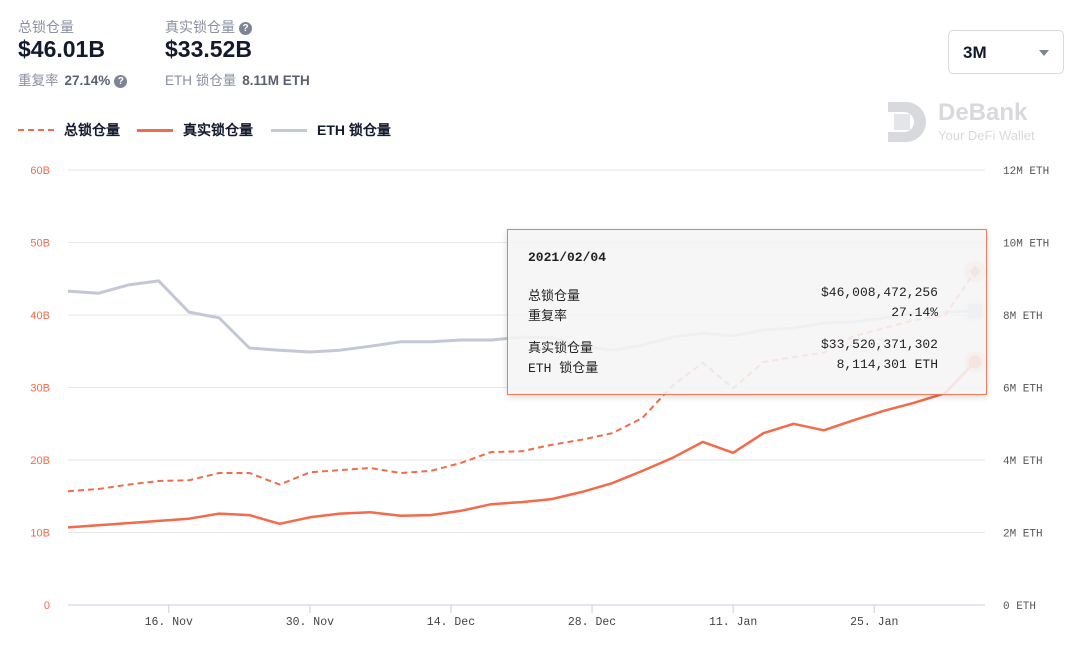 The height and width of the screenshot is (655, 1080). Describe the element at coordinates (592, 622) in the screenshot. I see `x-tick-label: 28. Dec` at that location.